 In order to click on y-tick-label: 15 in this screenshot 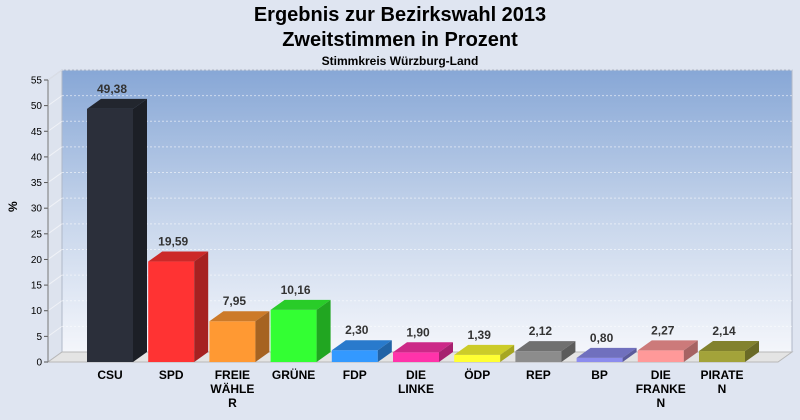, I will do `click(37, 286)`.